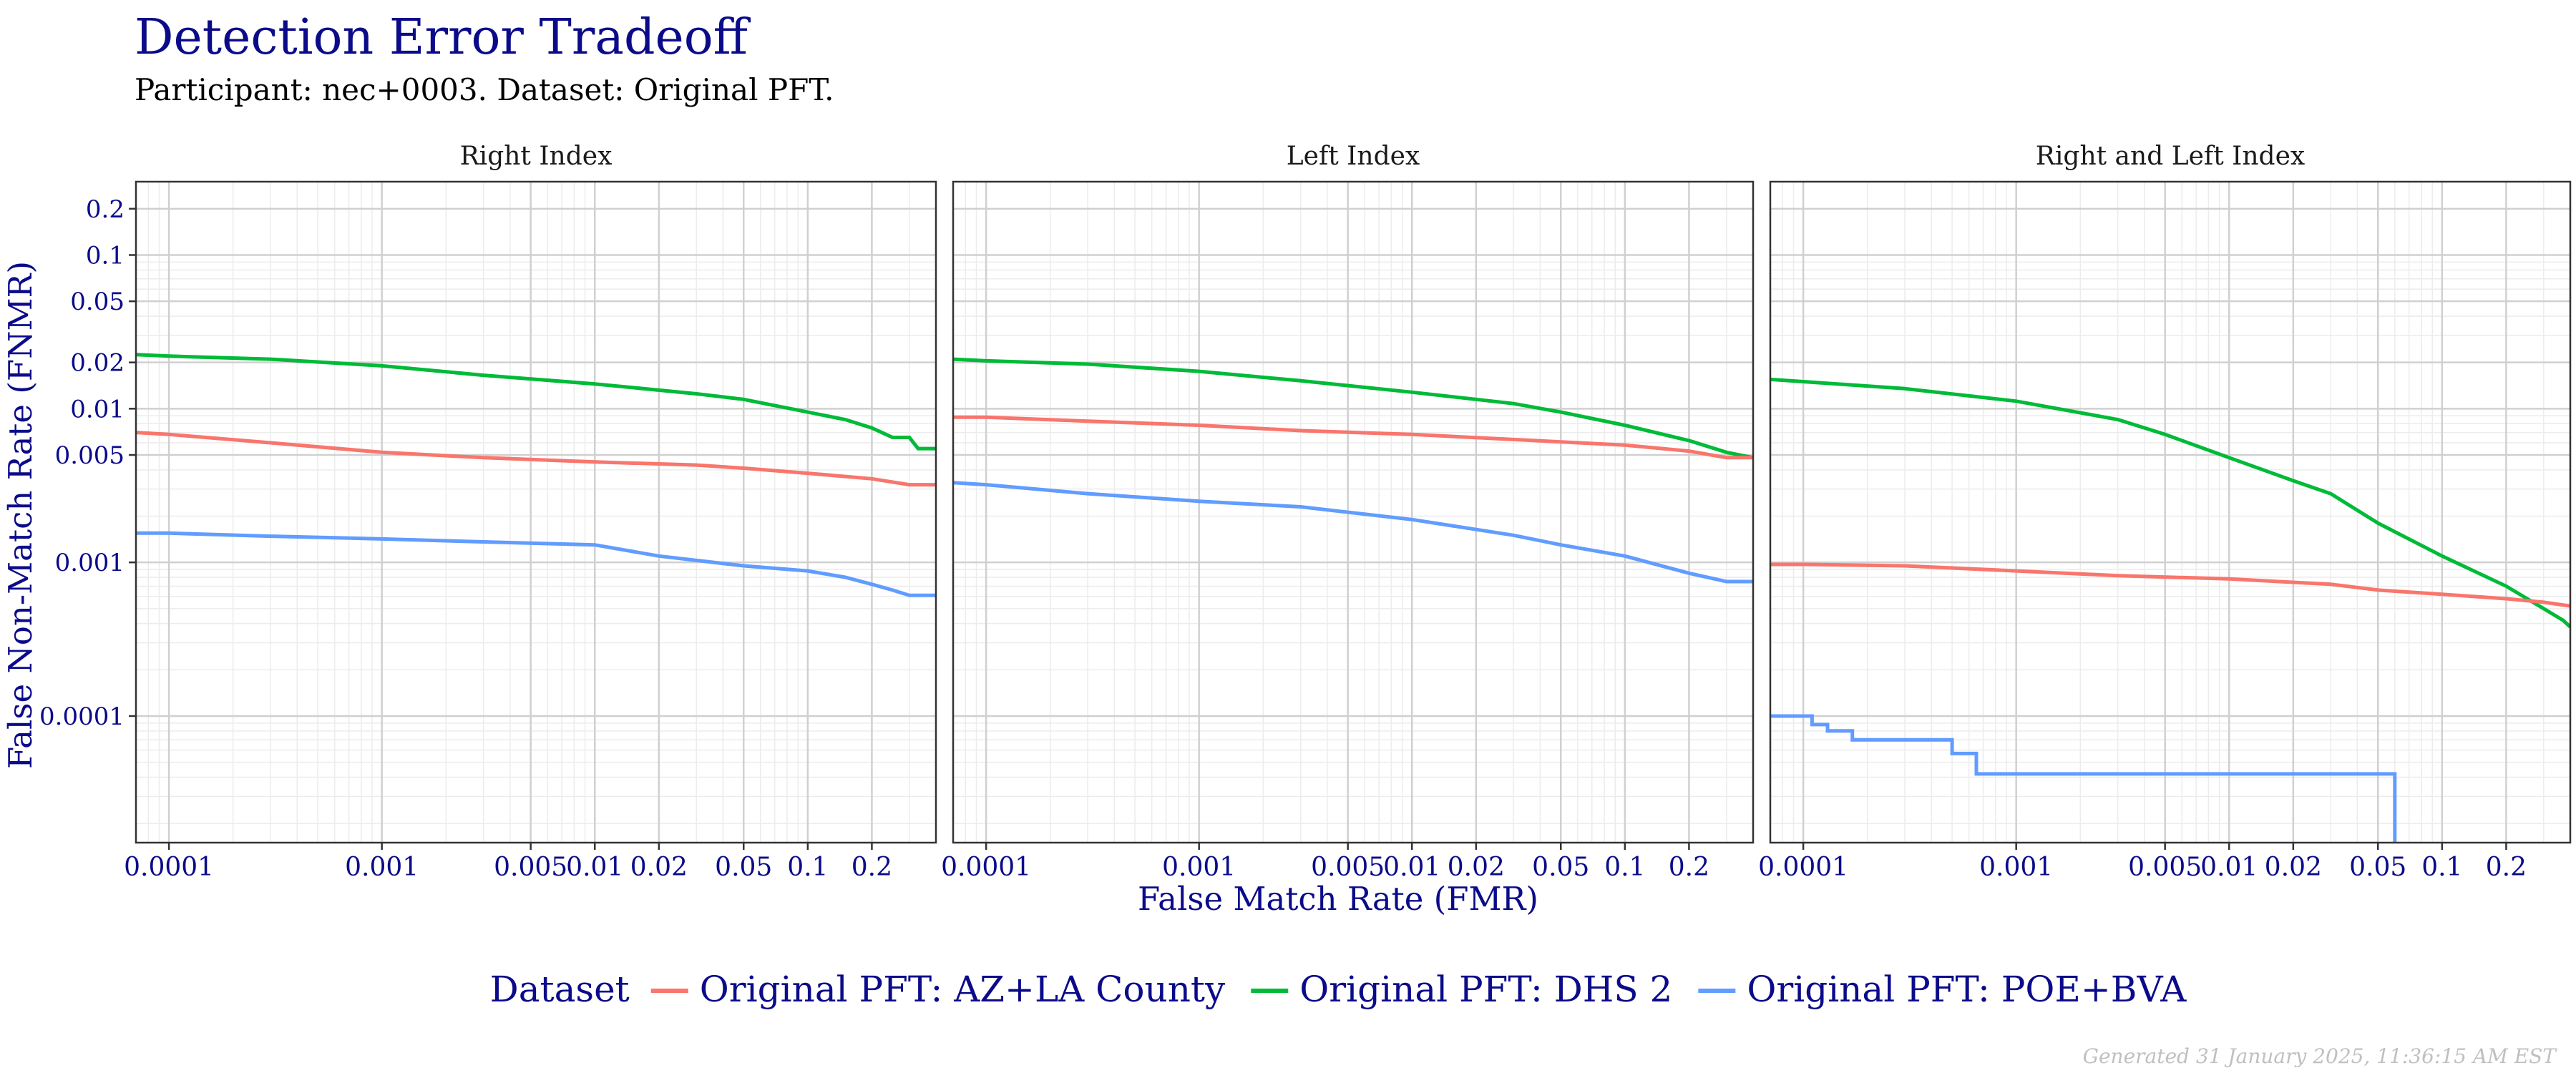 The image size is (2576, 1073). What do you see at coordinates (2170, 156) in the screenshot?
I see `panel-title: Right and Left Index` at bounding box center [2170, 156].